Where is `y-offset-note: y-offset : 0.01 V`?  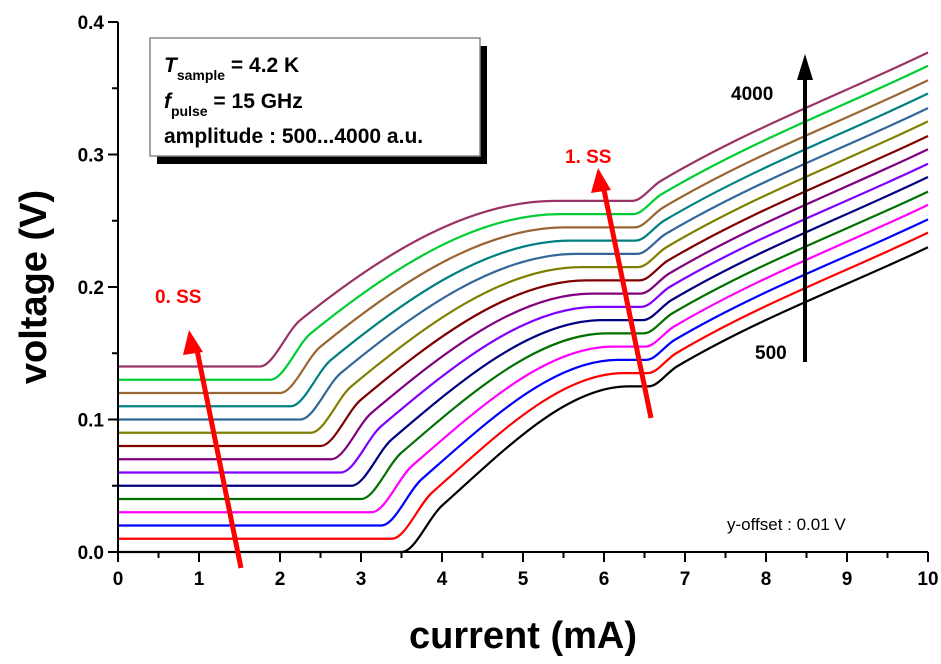
y-offset-note: y-offset : 0.01 V is located at coordinates (786, 524).